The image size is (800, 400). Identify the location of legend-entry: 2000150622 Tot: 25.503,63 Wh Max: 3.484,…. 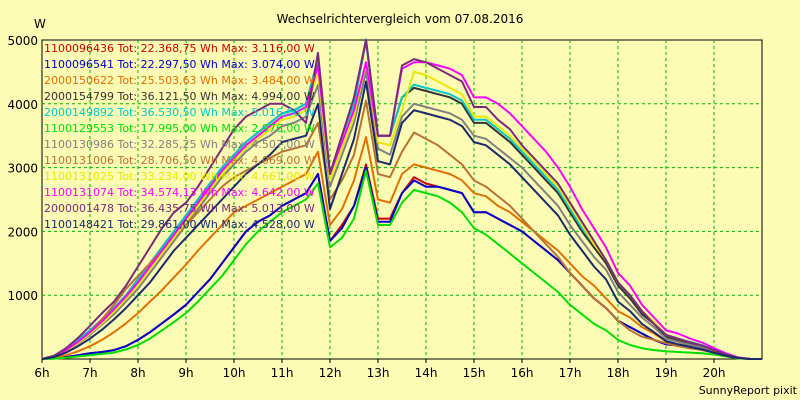
(179, 80).